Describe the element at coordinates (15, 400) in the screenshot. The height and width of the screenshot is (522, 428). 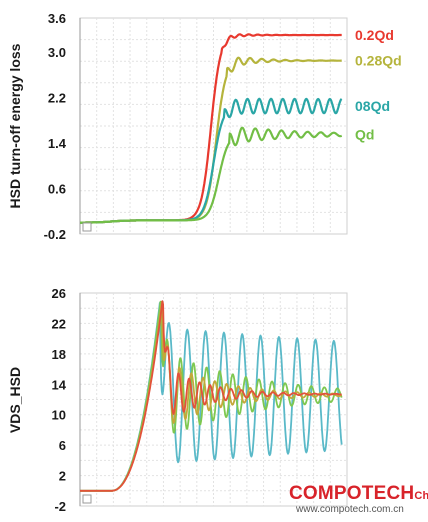
I see `y-axis-label: VDS_HSD` at that location.